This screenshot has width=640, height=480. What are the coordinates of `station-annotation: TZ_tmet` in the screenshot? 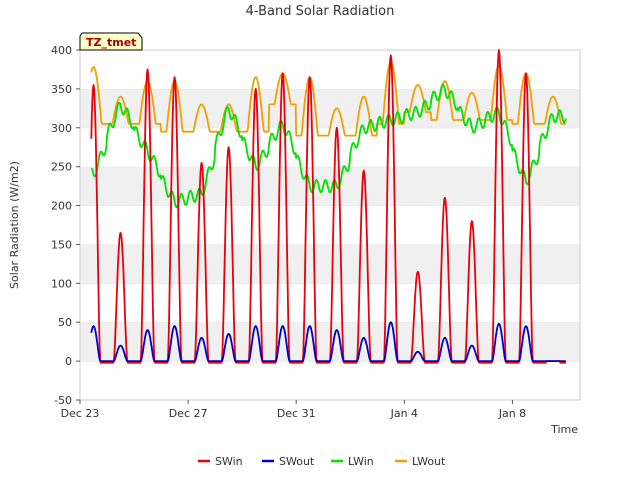 It's located at (111, 41).